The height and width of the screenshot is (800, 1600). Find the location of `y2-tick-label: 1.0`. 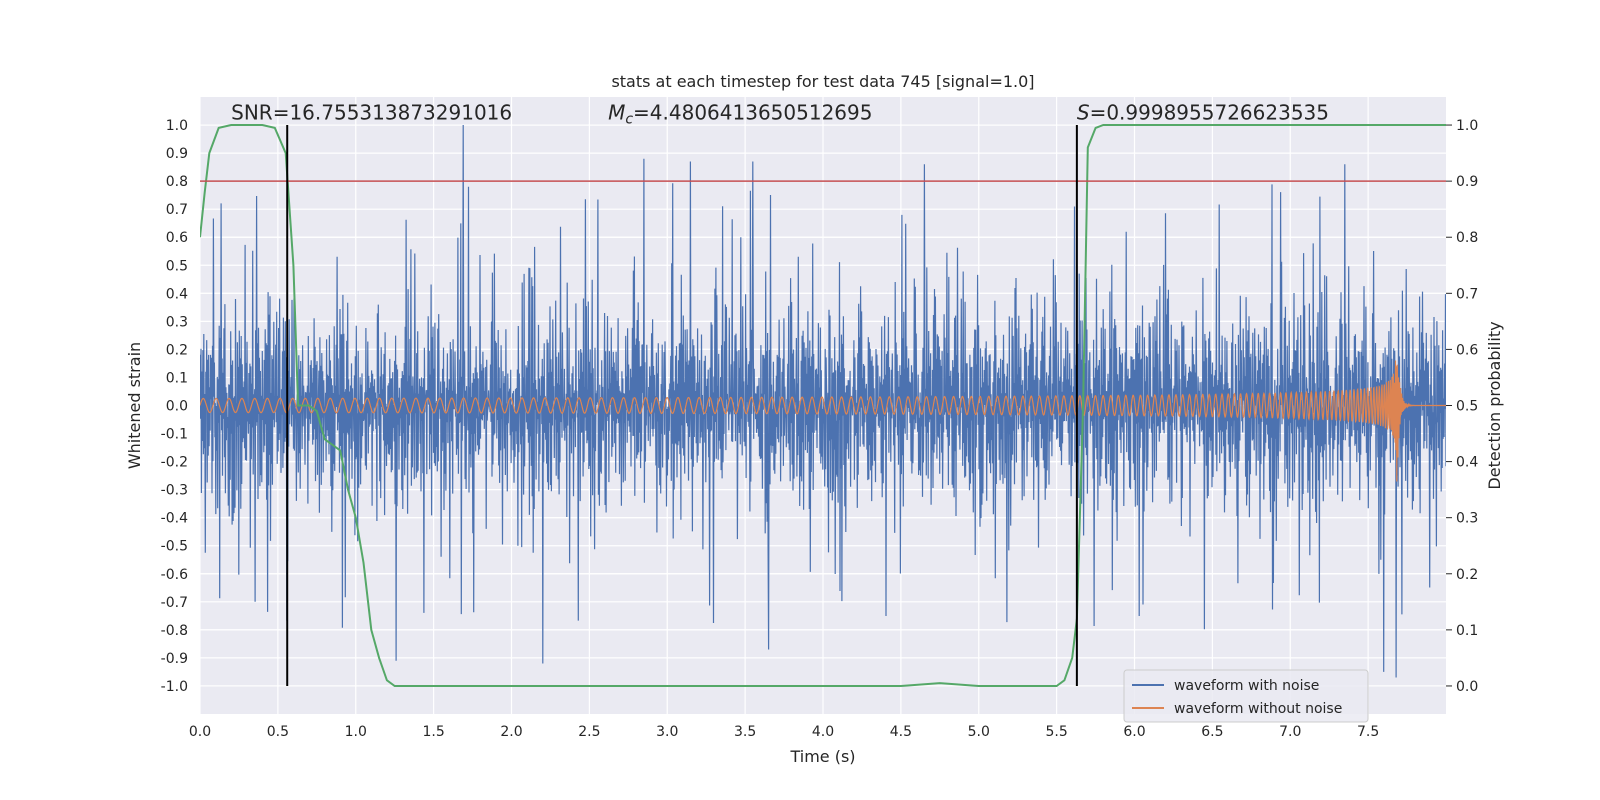

y2-tick-label: 1.0 is located at coordinates (1467, 126).